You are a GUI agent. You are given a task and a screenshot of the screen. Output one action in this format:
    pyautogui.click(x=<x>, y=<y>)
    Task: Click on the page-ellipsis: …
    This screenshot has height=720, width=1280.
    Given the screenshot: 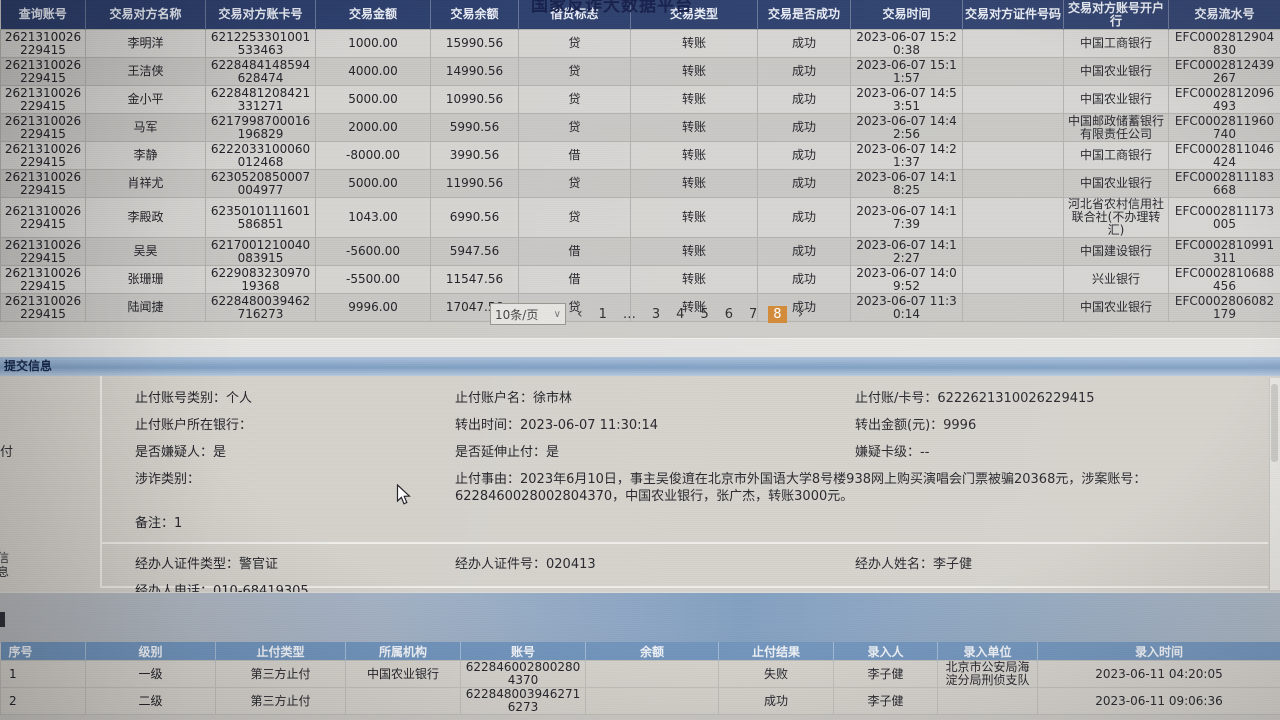 What is the action you would take?
    pyautogui.click(x=629, y=314)
    